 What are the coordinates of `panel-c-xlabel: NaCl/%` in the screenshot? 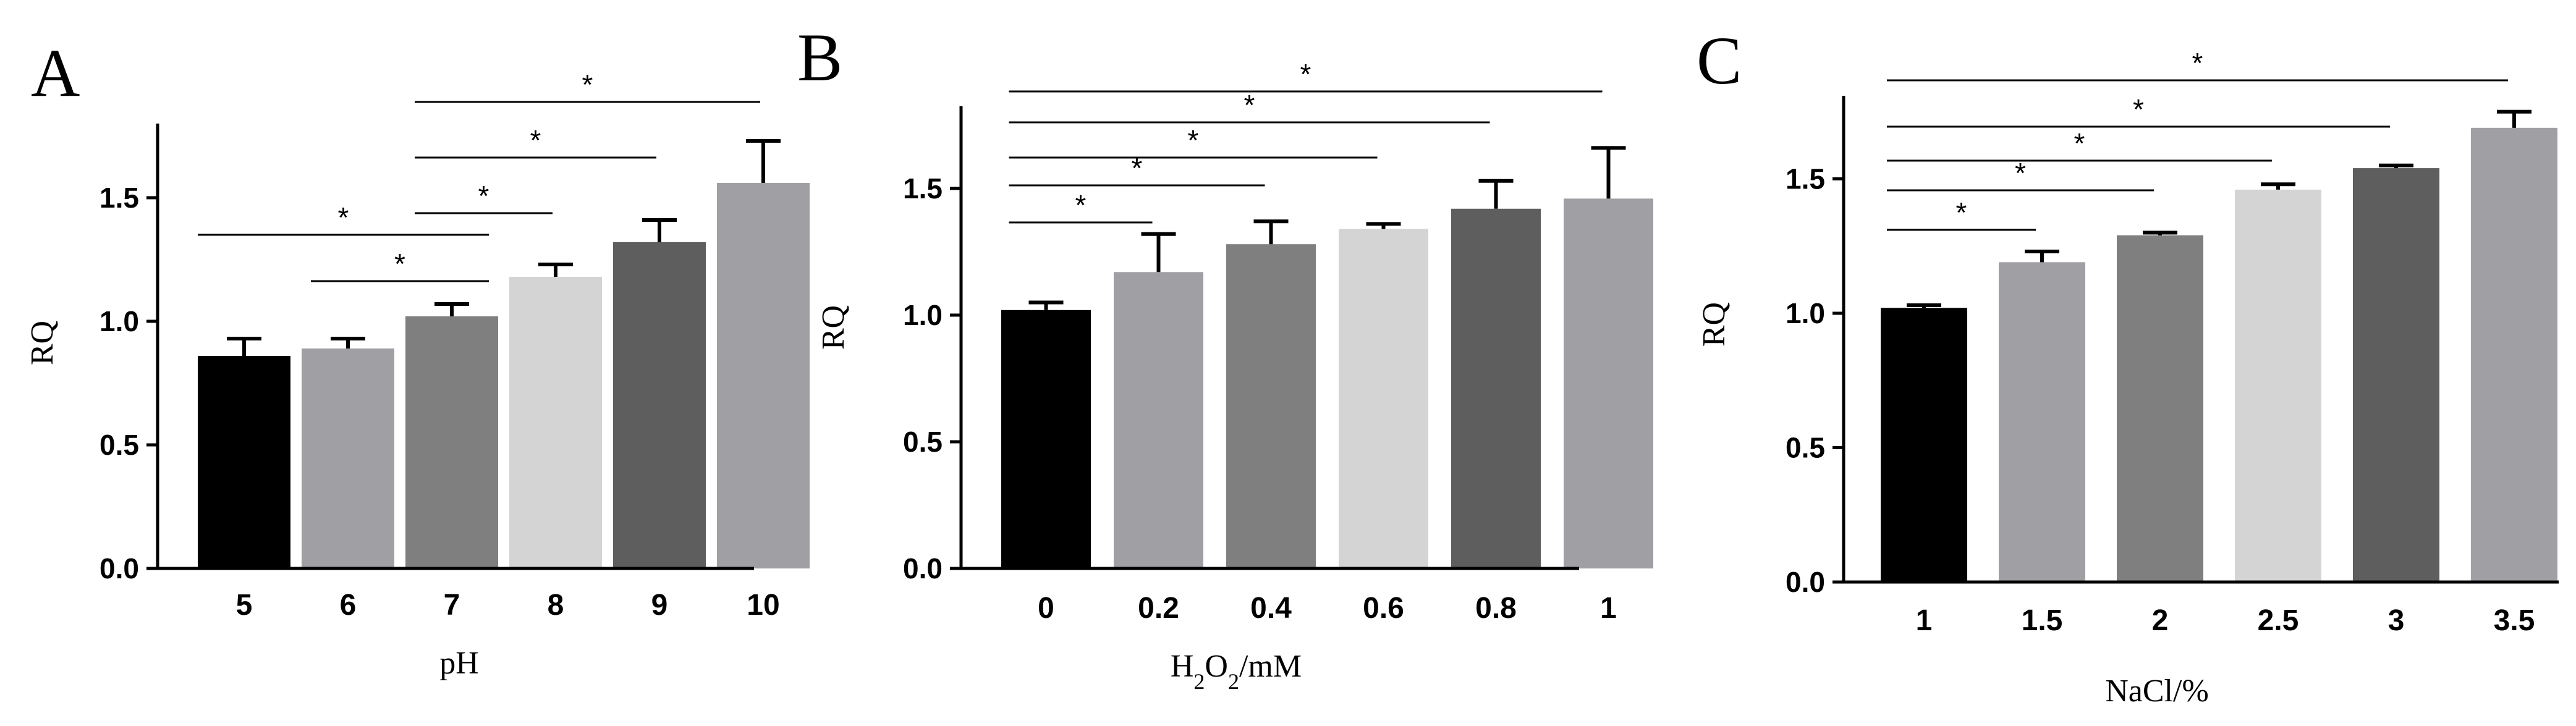 It's located at (2157, 691).